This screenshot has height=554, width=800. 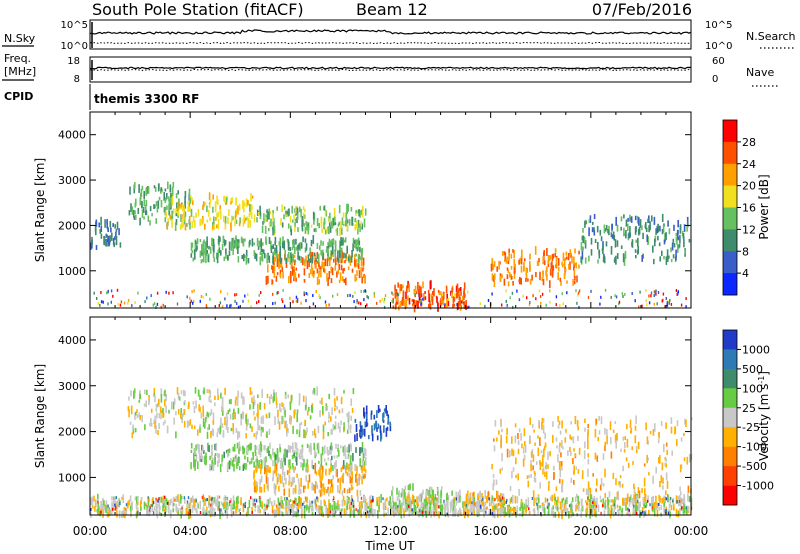 What do you see at coordinates (749, 164) in the screenshot?
I see `colorbar-label: 24` at bounding box center [749, 164].